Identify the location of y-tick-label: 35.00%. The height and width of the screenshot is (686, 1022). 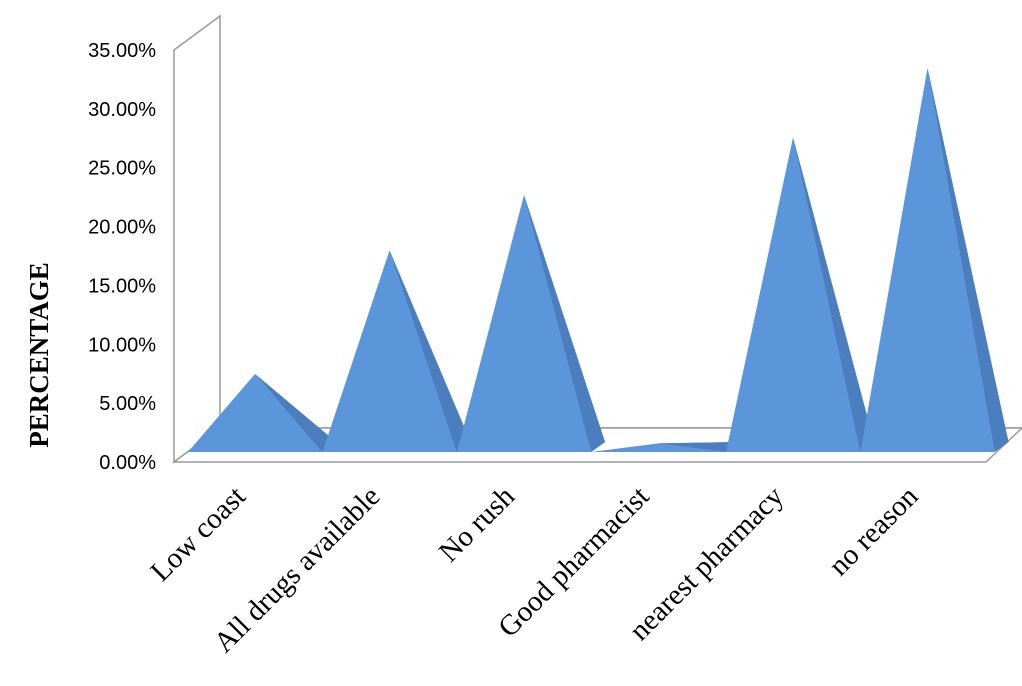
(122, 51).